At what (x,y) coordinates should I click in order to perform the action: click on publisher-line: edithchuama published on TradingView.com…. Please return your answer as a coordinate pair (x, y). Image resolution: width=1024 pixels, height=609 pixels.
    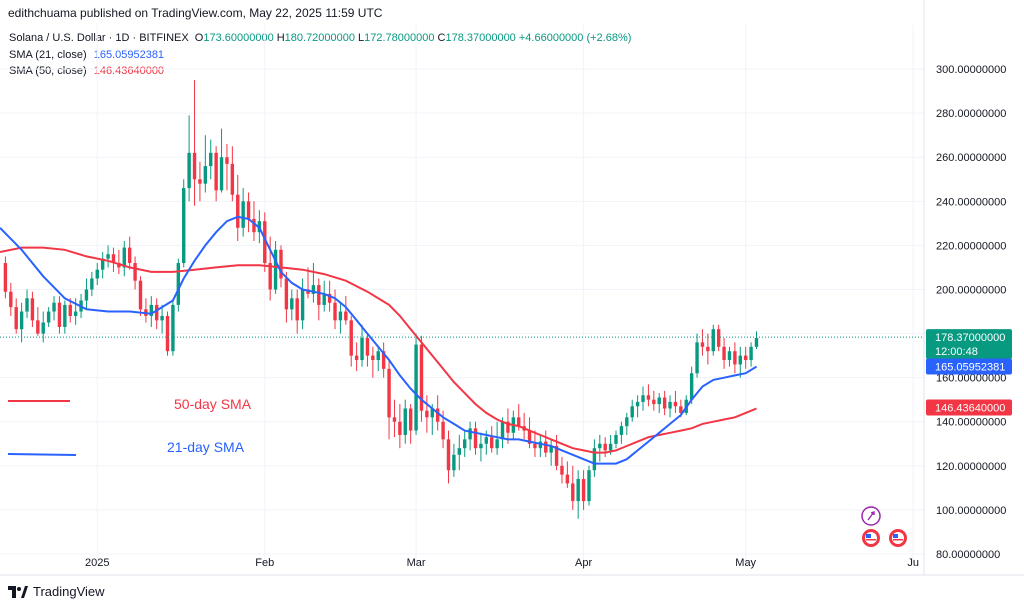
    Looking at the image, I should click on (195, 13).